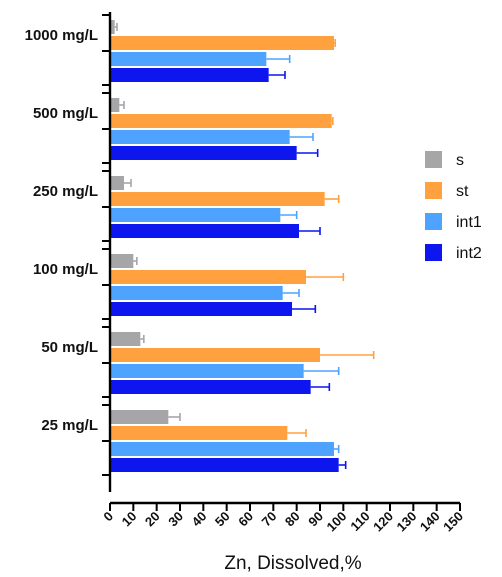 The height and width of the screenshot is (577, 502). What do you see at coordinates (469, 222) in the screenshot?
I see `legend-label-int1: int1` at bounding box center [469, 222].